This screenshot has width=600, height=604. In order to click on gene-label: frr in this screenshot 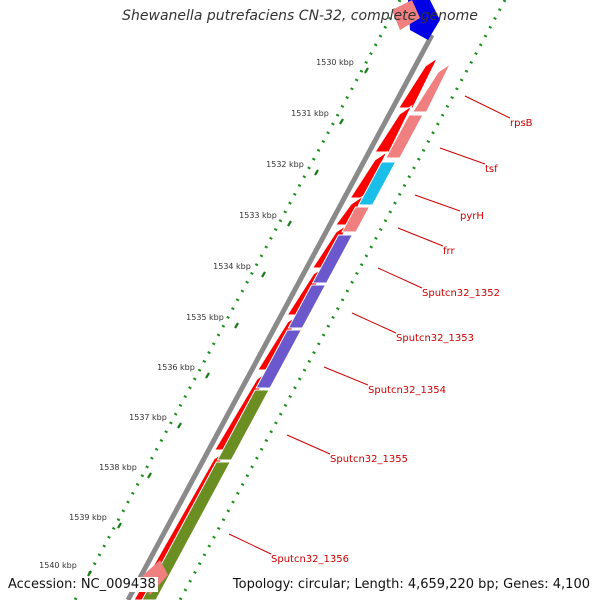, I will do `click(449, 251)`.